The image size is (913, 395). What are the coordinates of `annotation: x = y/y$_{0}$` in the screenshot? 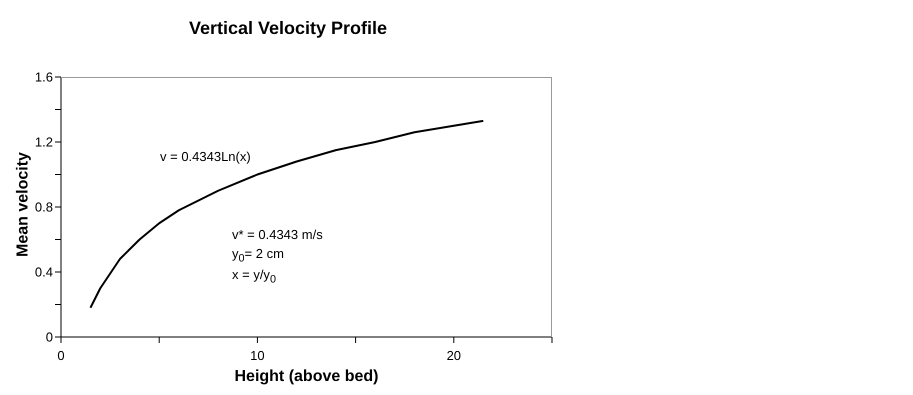 It's located at (254, 276).